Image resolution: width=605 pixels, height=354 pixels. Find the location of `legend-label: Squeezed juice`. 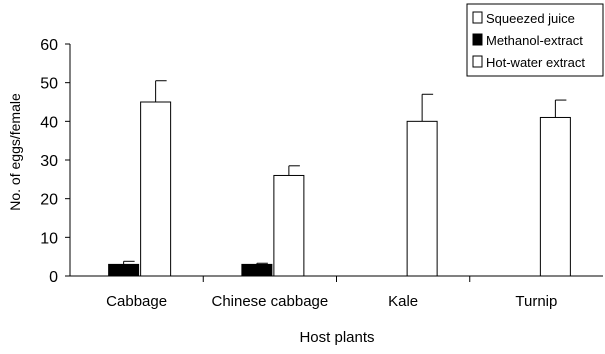

legend-label: Squeezed juice is located at coordinates (530, 18).